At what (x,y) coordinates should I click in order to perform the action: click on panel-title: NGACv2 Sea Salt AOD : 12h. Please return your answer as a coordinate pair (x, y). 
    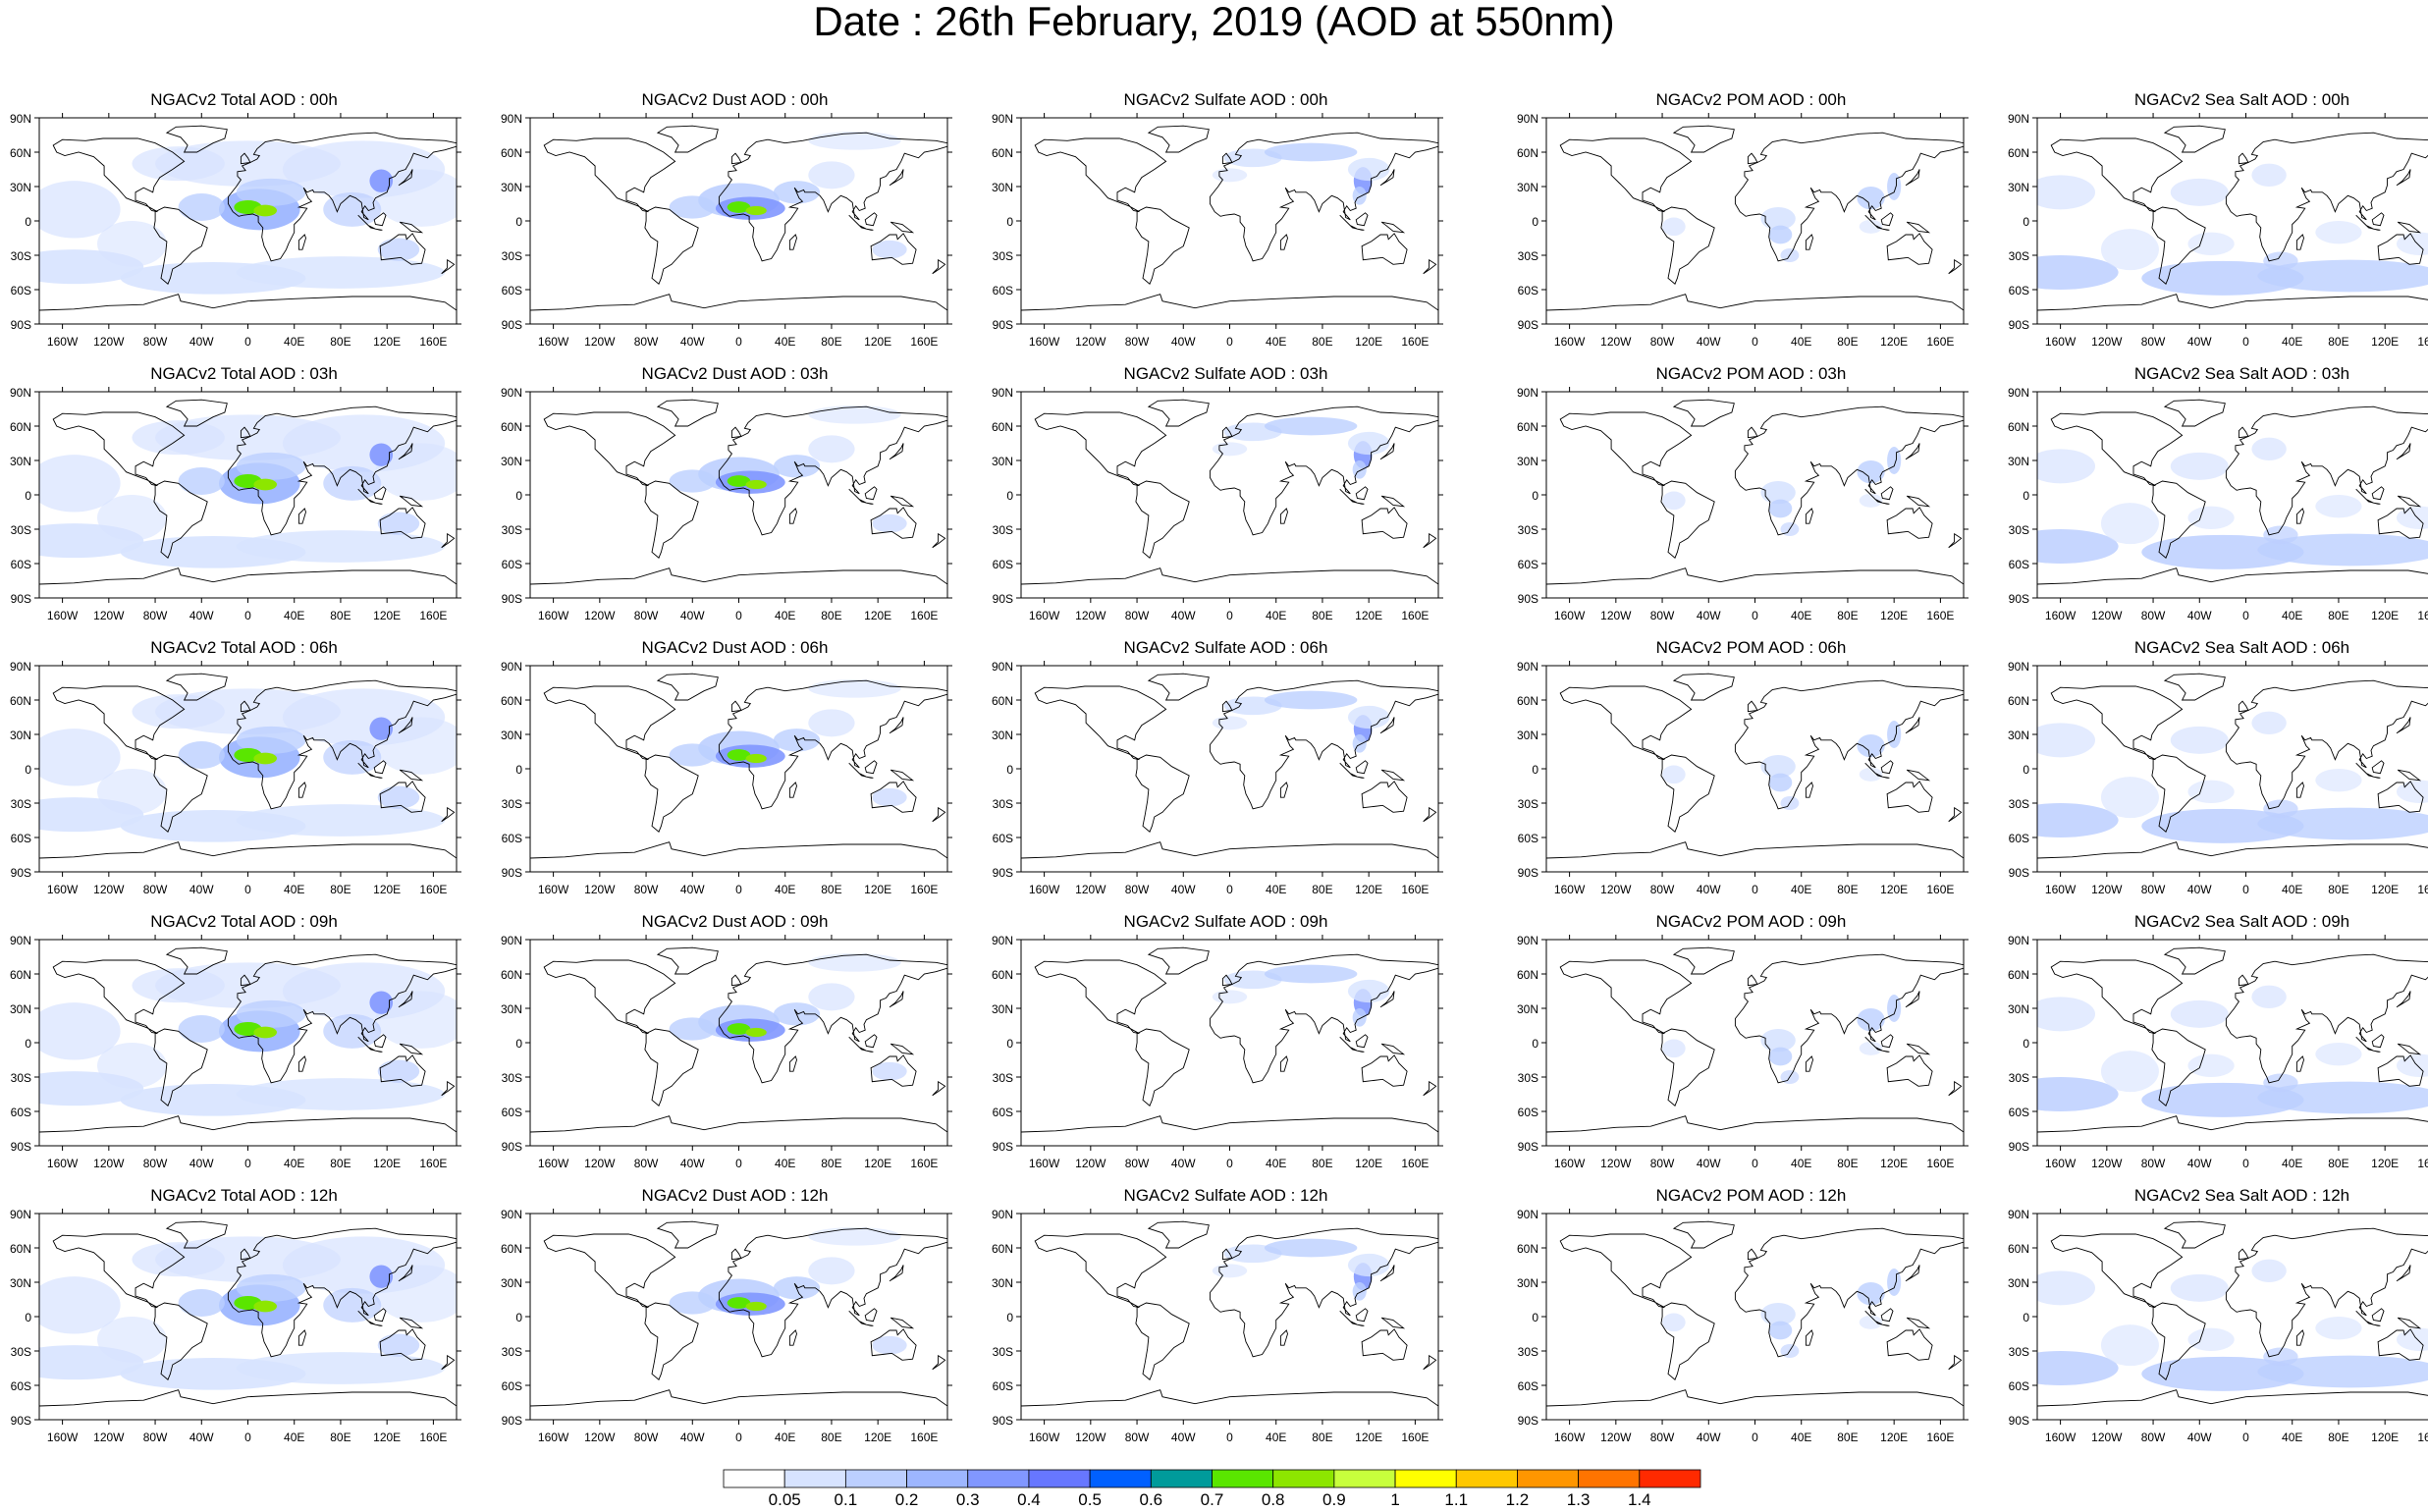
    Looking at the image, I should click on (2241, 1195).